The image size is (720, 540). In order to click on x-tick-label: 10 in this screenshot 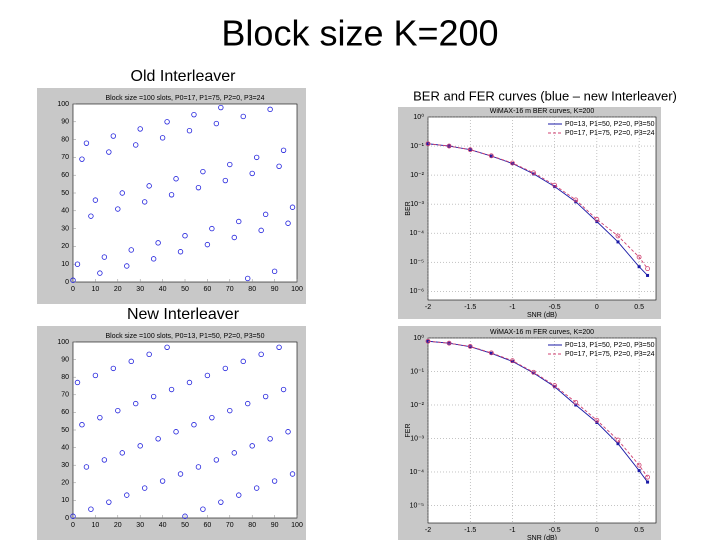, I will do `click(96, 289)`.